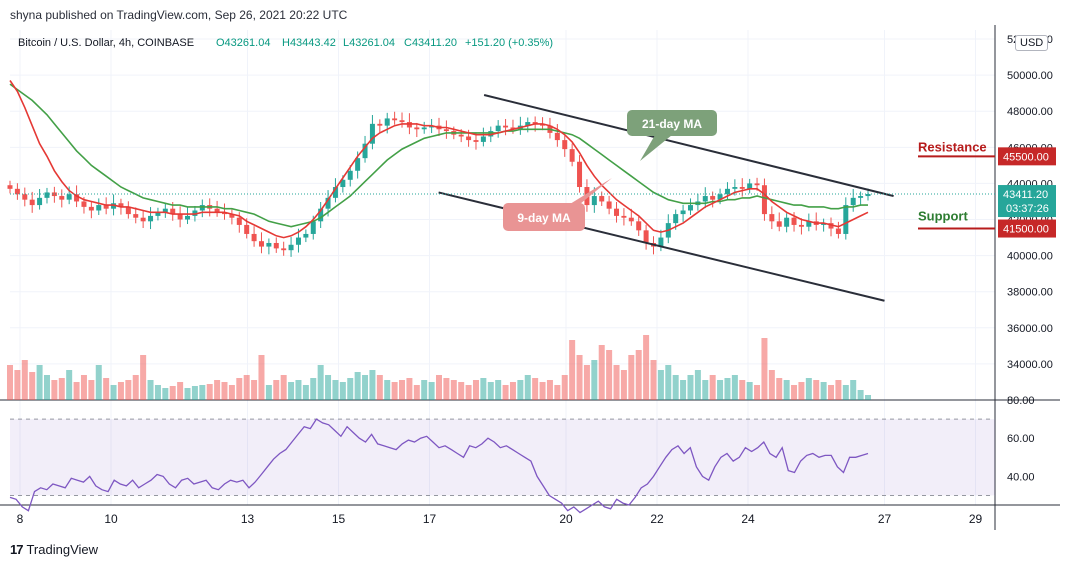 The image size is (1071, 568). I want to click on tradingview-brand: 17 TradingView, so click(54, 549).